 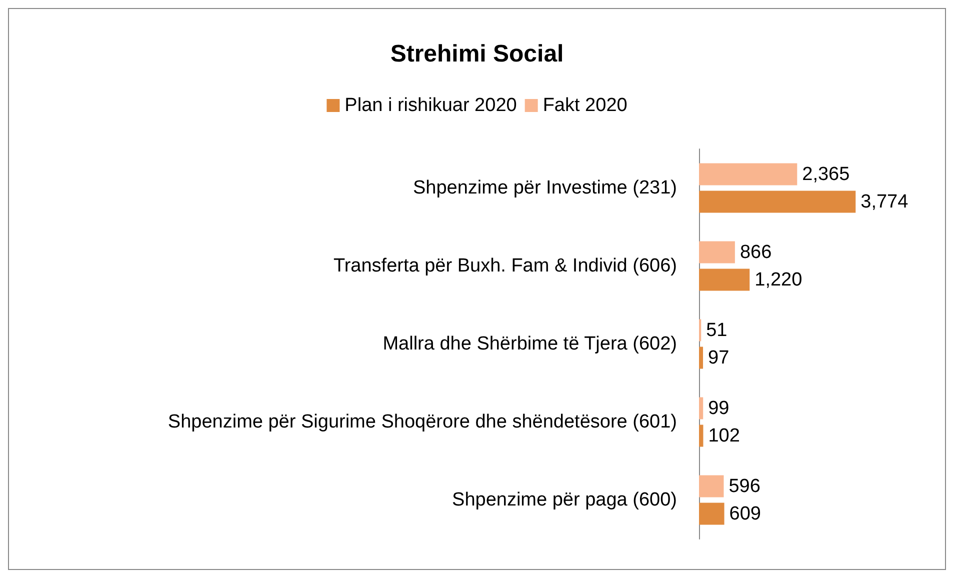 What do you see at coordinates (884, 201) in the screenshot?
I see `data-label: 3,774` at bounding box center [884, 201].